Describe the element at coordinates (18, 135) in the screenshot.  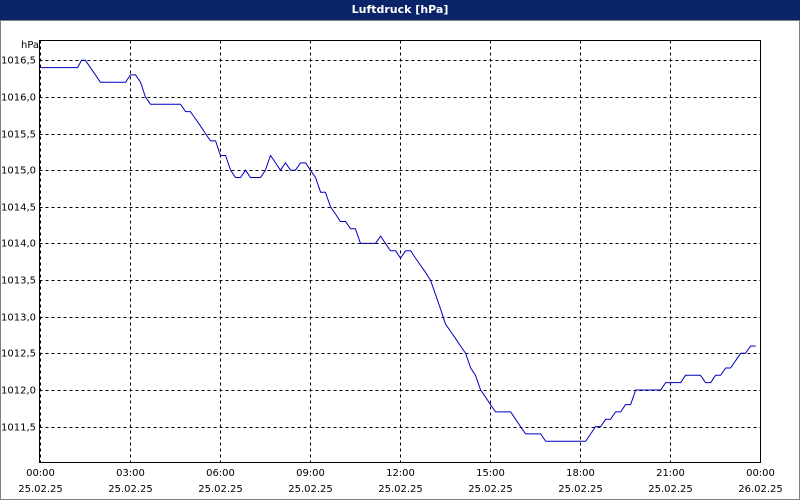
I see `y-tick-label: 1015,5` at that location.